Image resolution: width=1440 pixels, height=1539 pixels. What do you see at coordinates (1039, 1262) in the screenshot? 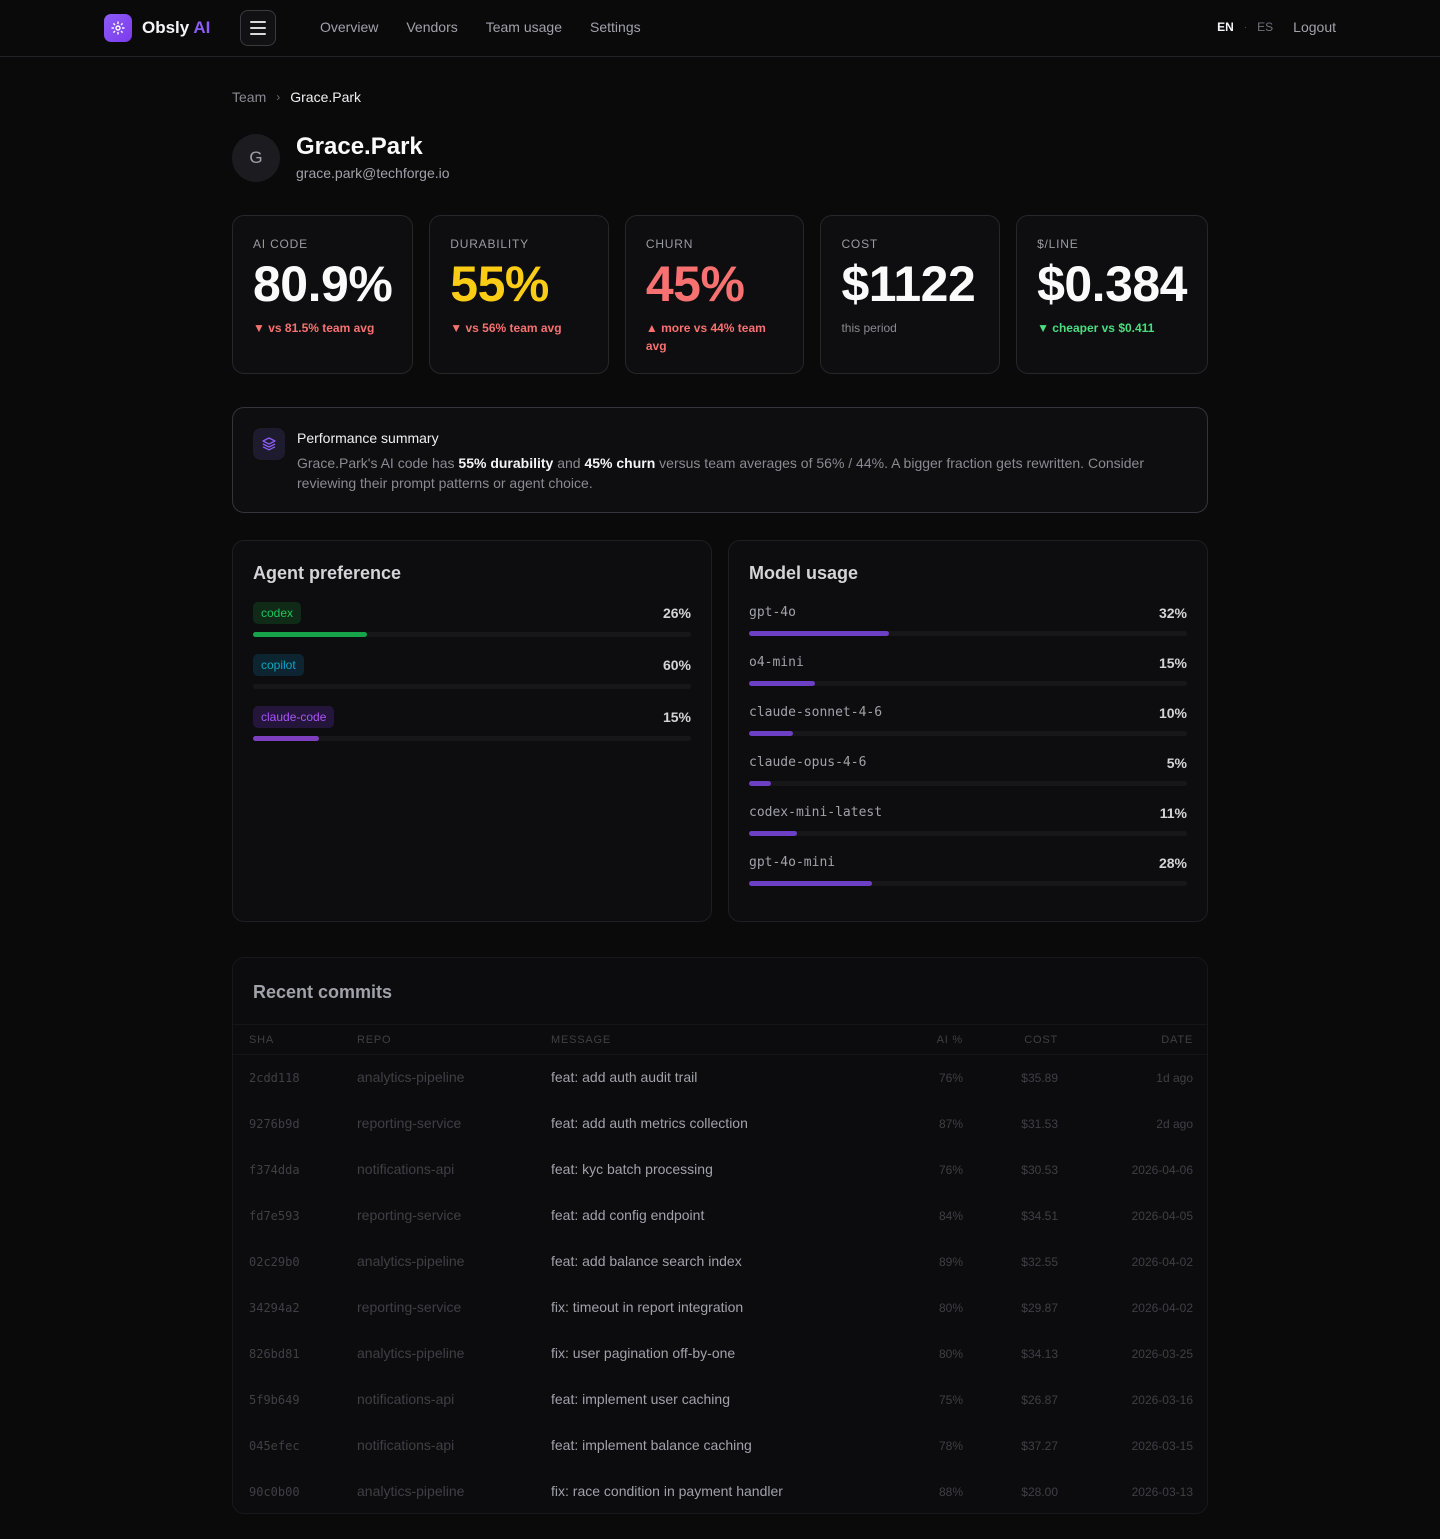
I see `commit-cost: $32.55` at bounding box center [1039, 1262].